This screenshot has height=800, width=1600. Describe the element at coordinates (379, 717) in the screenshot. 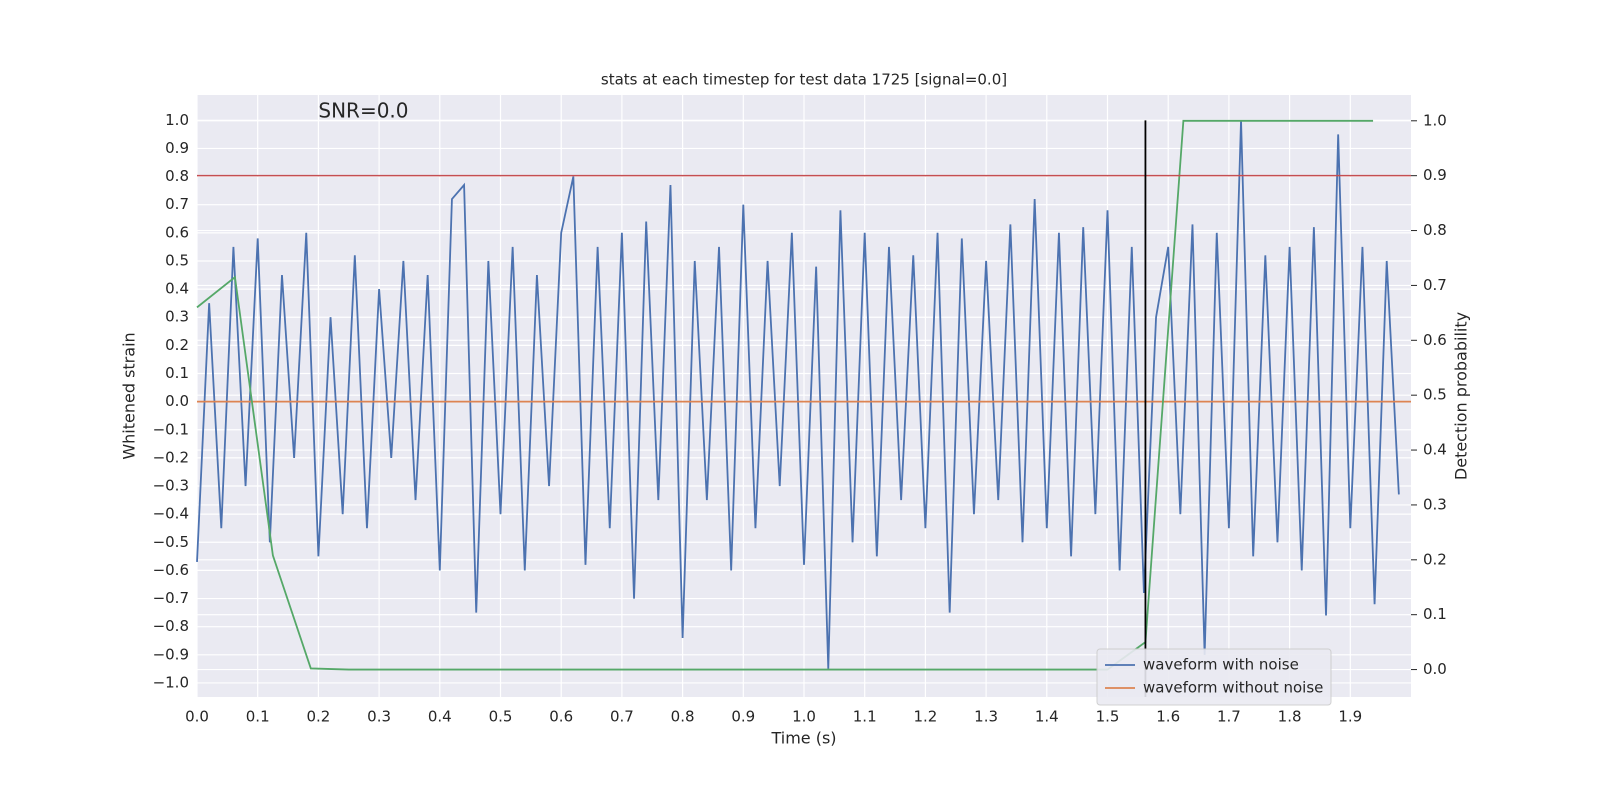

I see `x-tick-label: 0.3` at that location.